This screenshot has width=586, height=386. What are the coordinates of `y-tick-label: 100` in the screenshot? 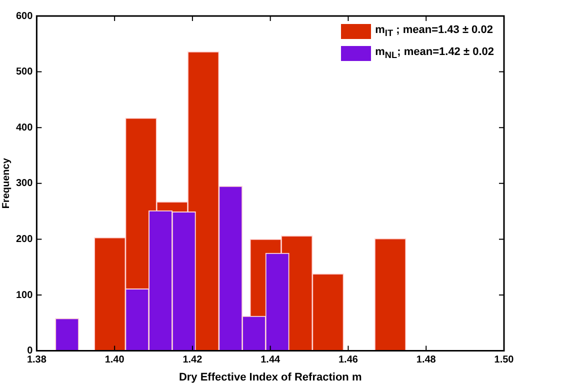 It's located at (25, 295).